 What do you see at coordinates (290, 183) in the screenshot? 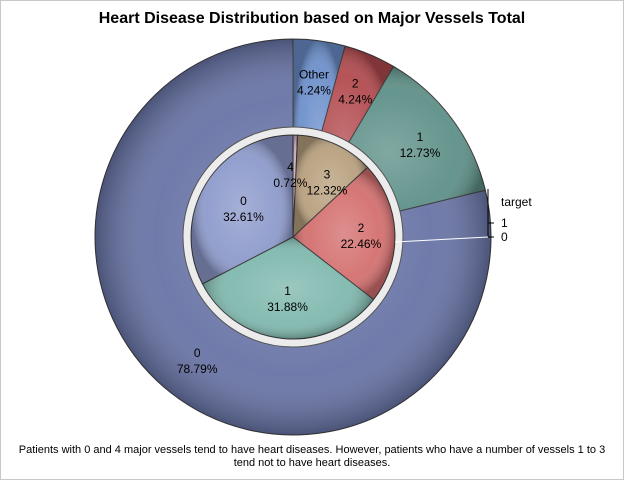
I see `inner-value-4: 0.72%` at bounding box center [290, 183].